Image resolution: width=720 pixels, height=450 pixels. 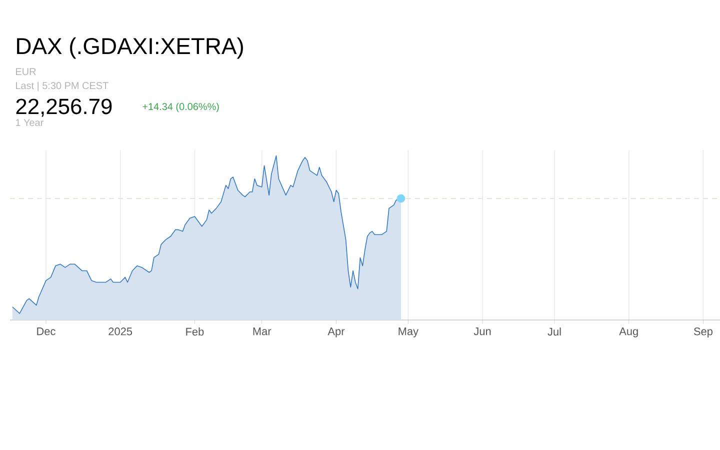 I want to click on text: EUR, so click(x=26, y=72).